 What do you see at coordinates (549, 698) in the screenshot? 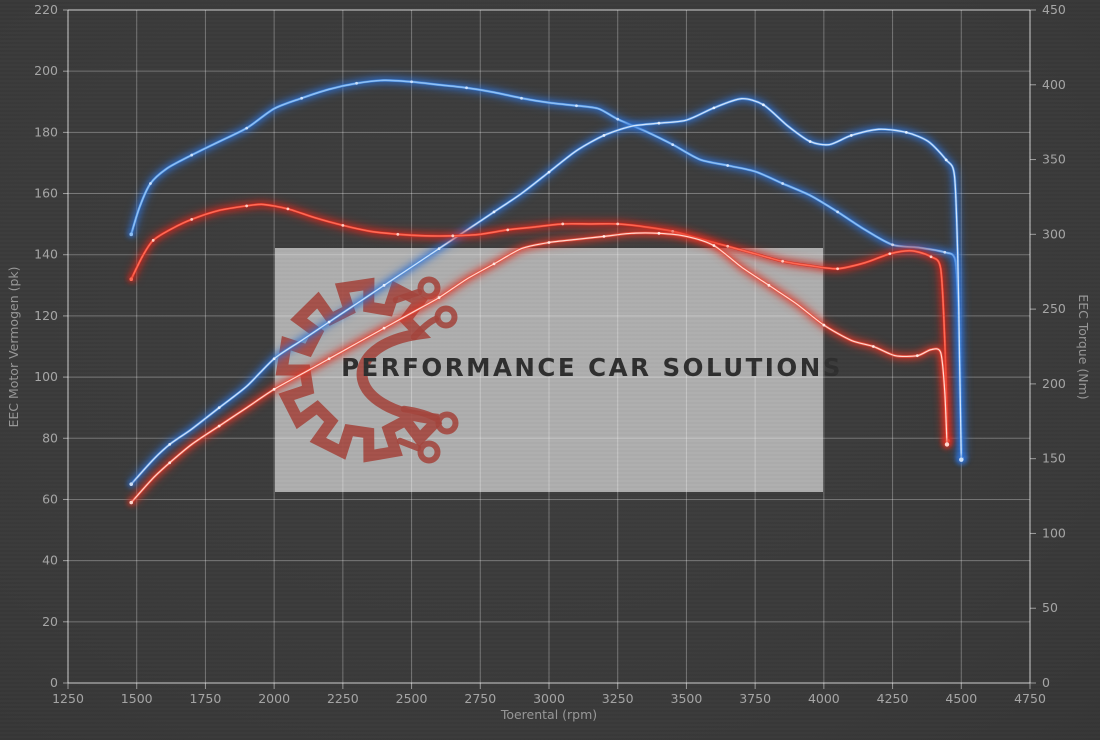
I see `x-tick-label: 3000` at bounding box center [549, 698].